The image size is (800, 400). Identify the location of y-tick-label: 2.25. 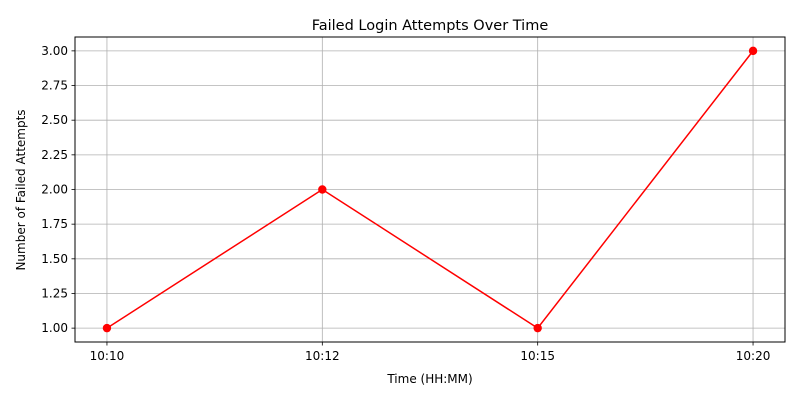
(54, 155).